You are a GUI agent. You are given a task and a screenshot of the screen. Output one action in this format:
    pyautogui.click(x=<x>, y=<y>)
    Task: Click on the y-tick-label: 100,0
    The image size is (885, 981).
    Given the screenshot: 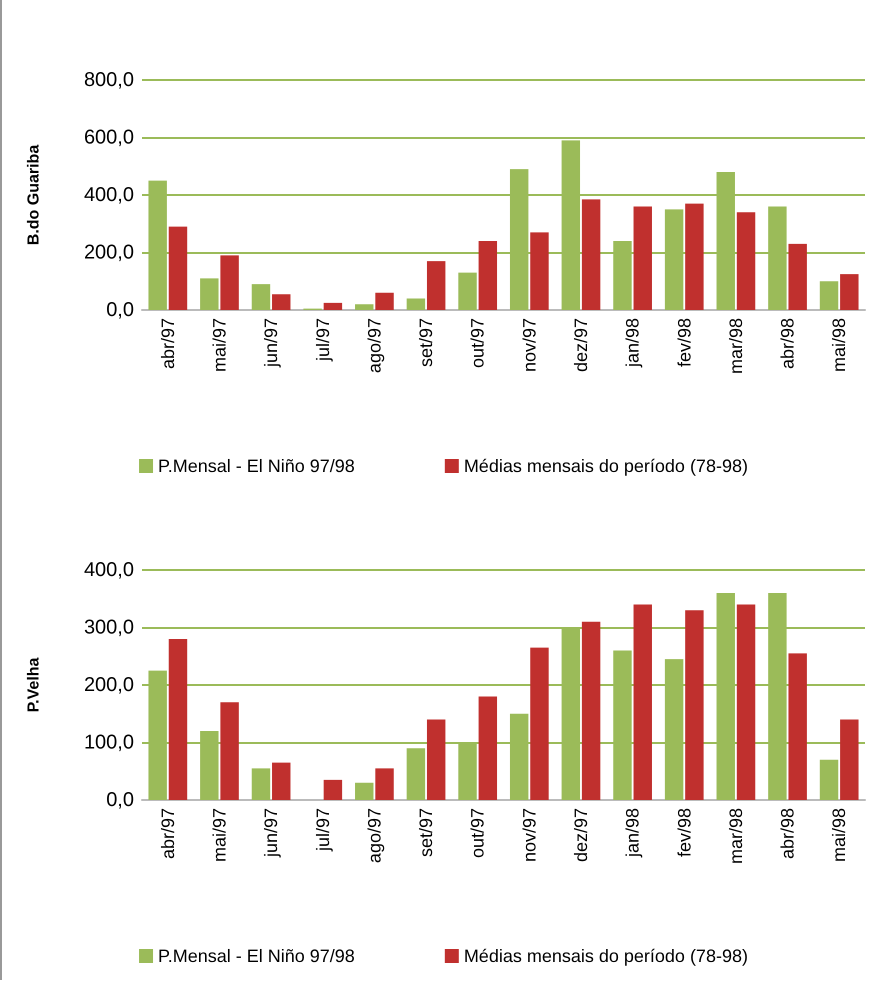 What is the action you would take?
    pyautogui.click(x=109, y=743)
    